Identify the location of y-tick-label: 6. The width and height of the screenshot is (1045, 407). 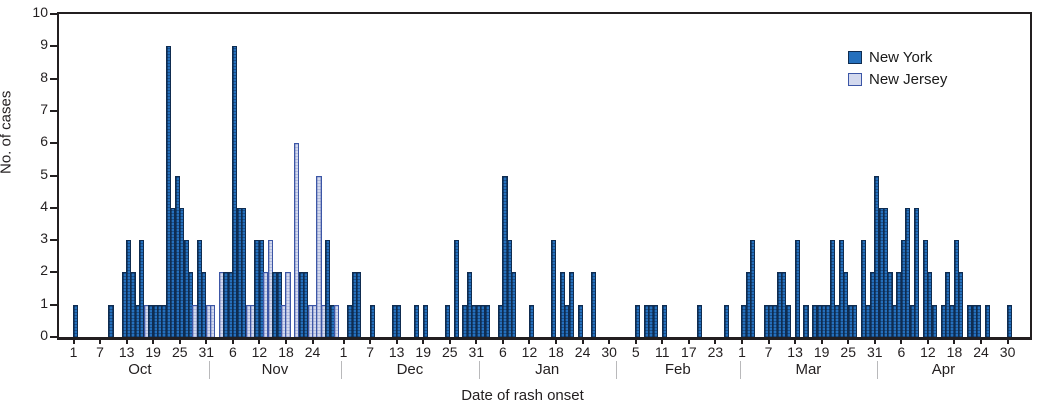
(44, 141).